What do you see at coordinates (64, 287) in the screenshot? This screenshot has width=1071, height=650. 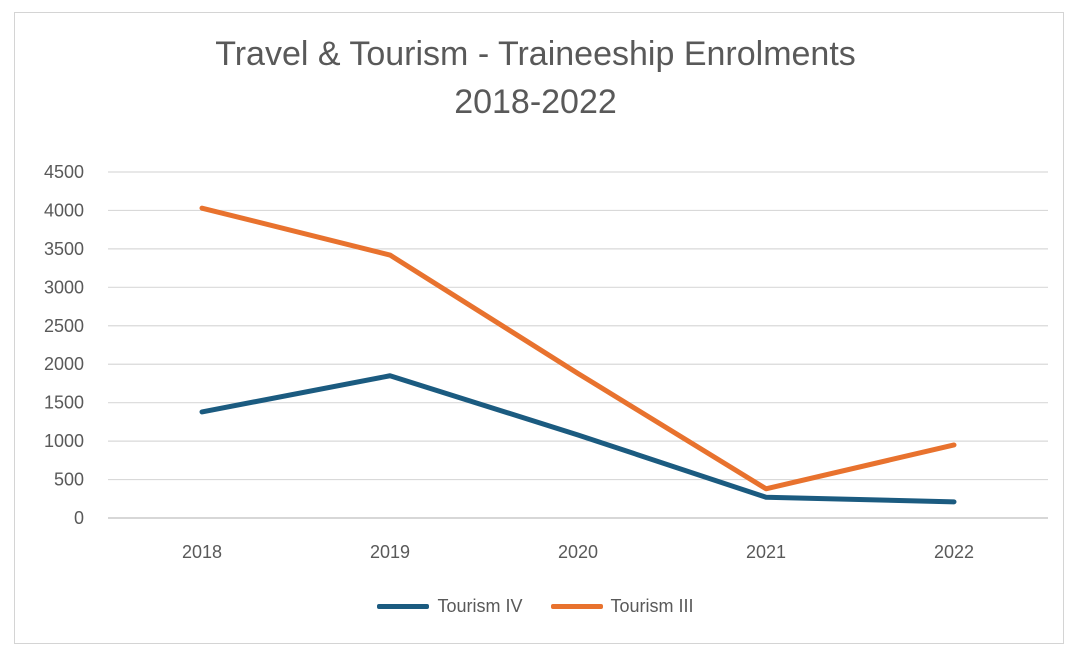 I see `y-tick-label-3000: 3000` at bounding box center [64, 287].